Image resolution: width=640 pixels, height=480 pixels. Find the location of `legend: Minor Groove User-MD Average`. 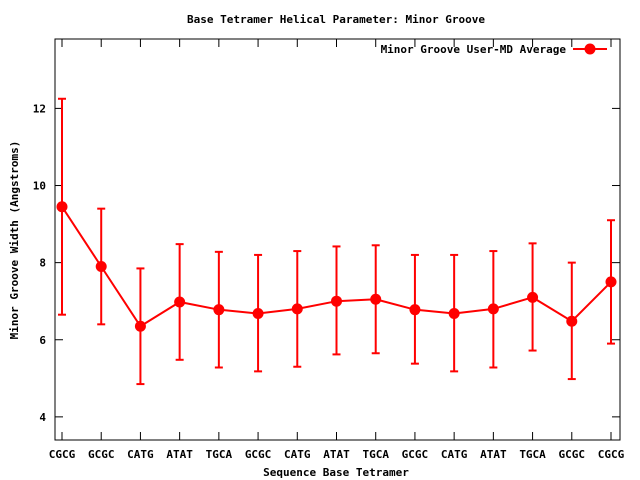

legend: Minor Groove User-MD Average is located at coordinates (494, 49).